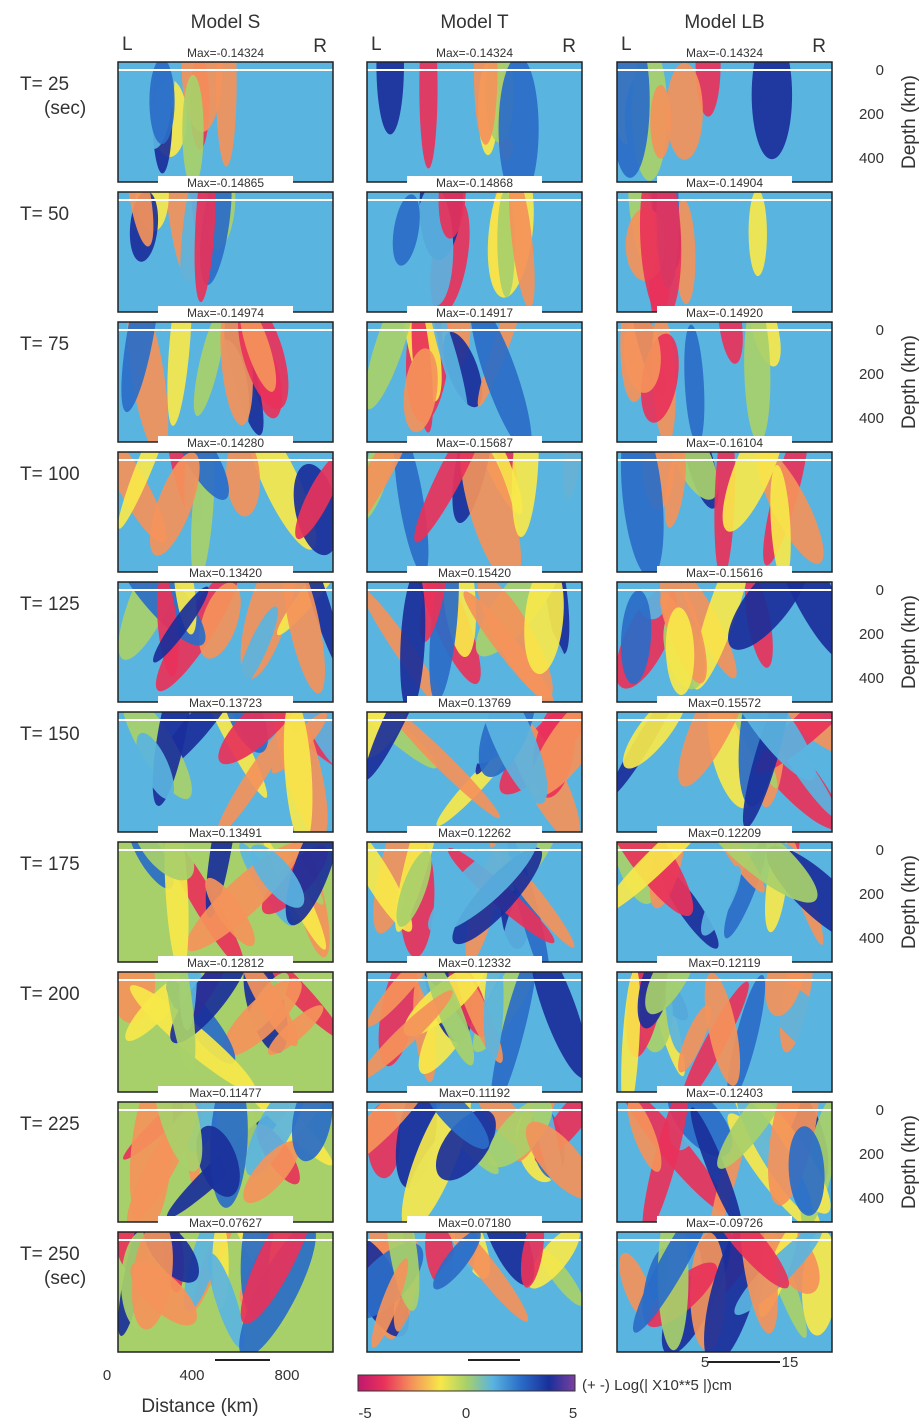 This screenshot has width=924, height=1428. Describe the element at coordinates (724, 183) in the screenshot. I see `max-label: Max=-0.14904` at that location.